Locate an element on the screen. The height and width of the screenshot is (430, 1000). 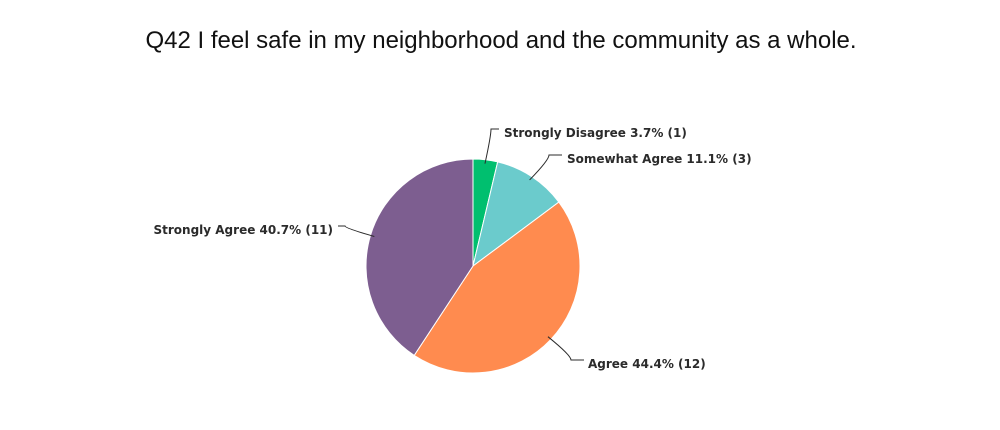
leader-lines is located at coordinates (461, 244).